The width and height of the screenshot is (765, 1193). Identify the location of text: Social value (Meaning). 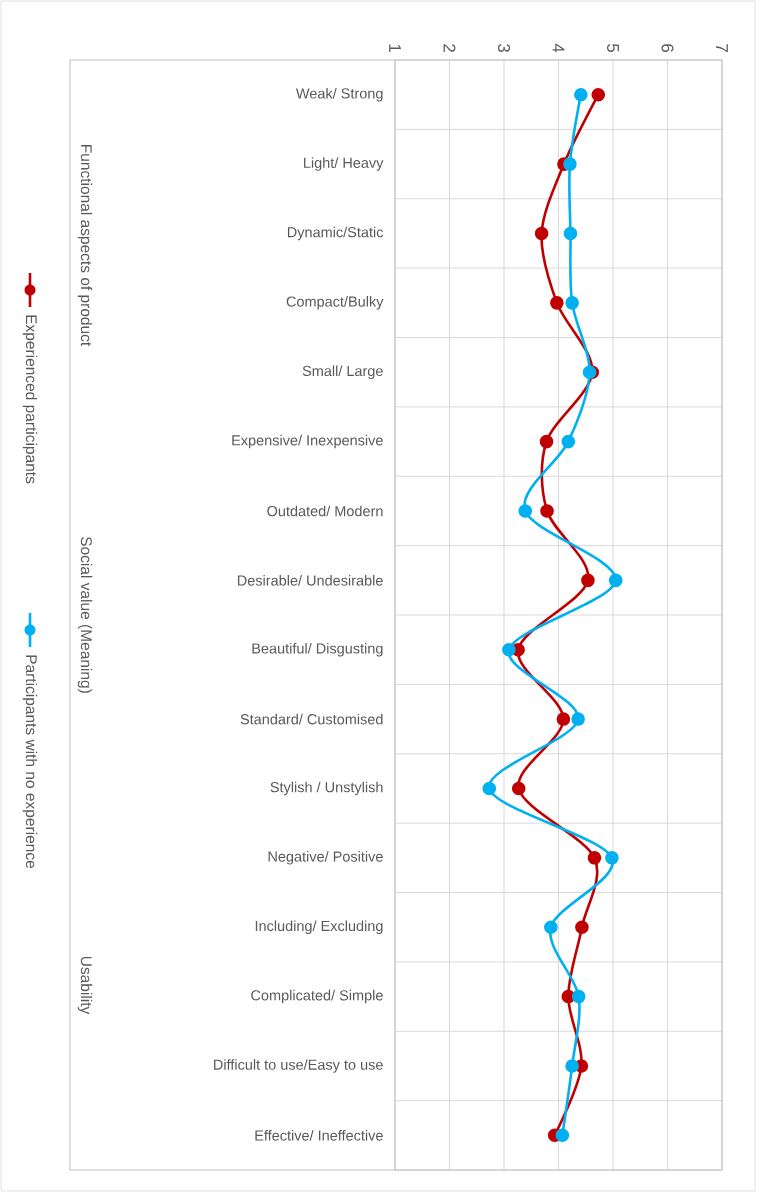
(85, 614).